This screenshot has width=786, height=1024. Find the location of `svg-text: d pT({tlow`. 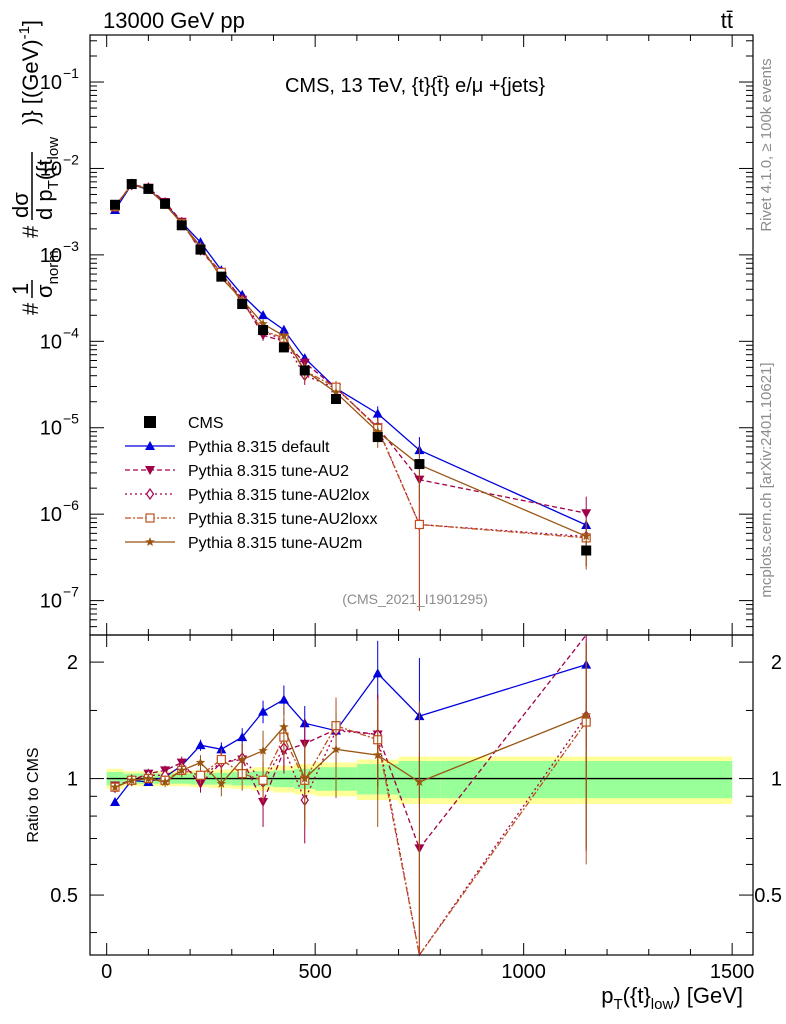

svg-text: d pT({tlow is located at coordinates (47, 178).